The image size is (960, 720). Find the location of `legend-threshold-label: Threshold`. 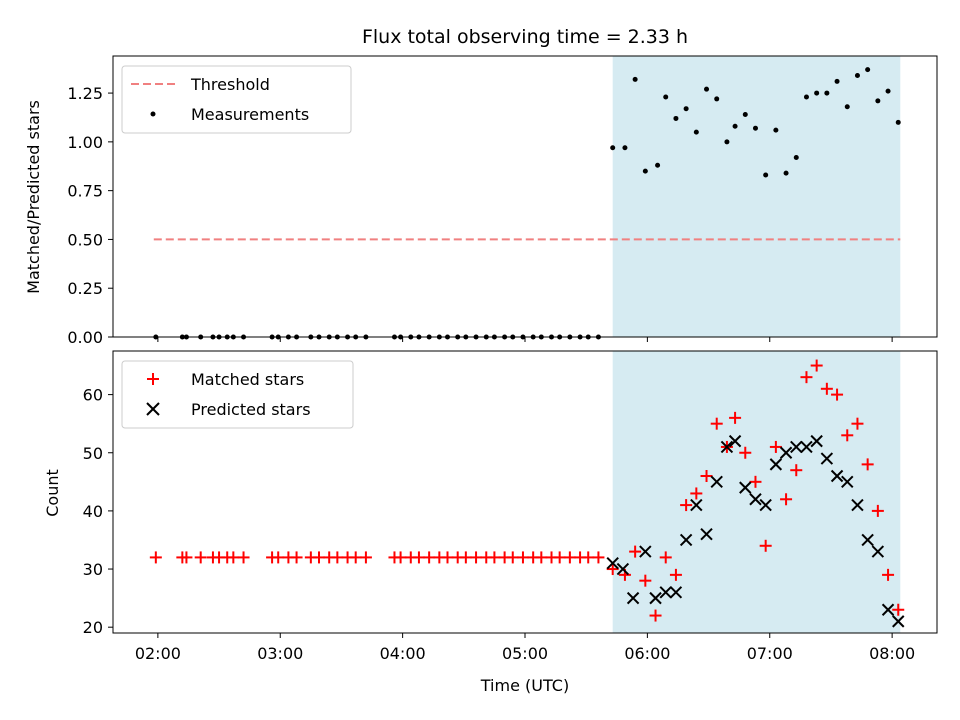

legend-threshold-label: Threshold is located at coordinates (230, 84).